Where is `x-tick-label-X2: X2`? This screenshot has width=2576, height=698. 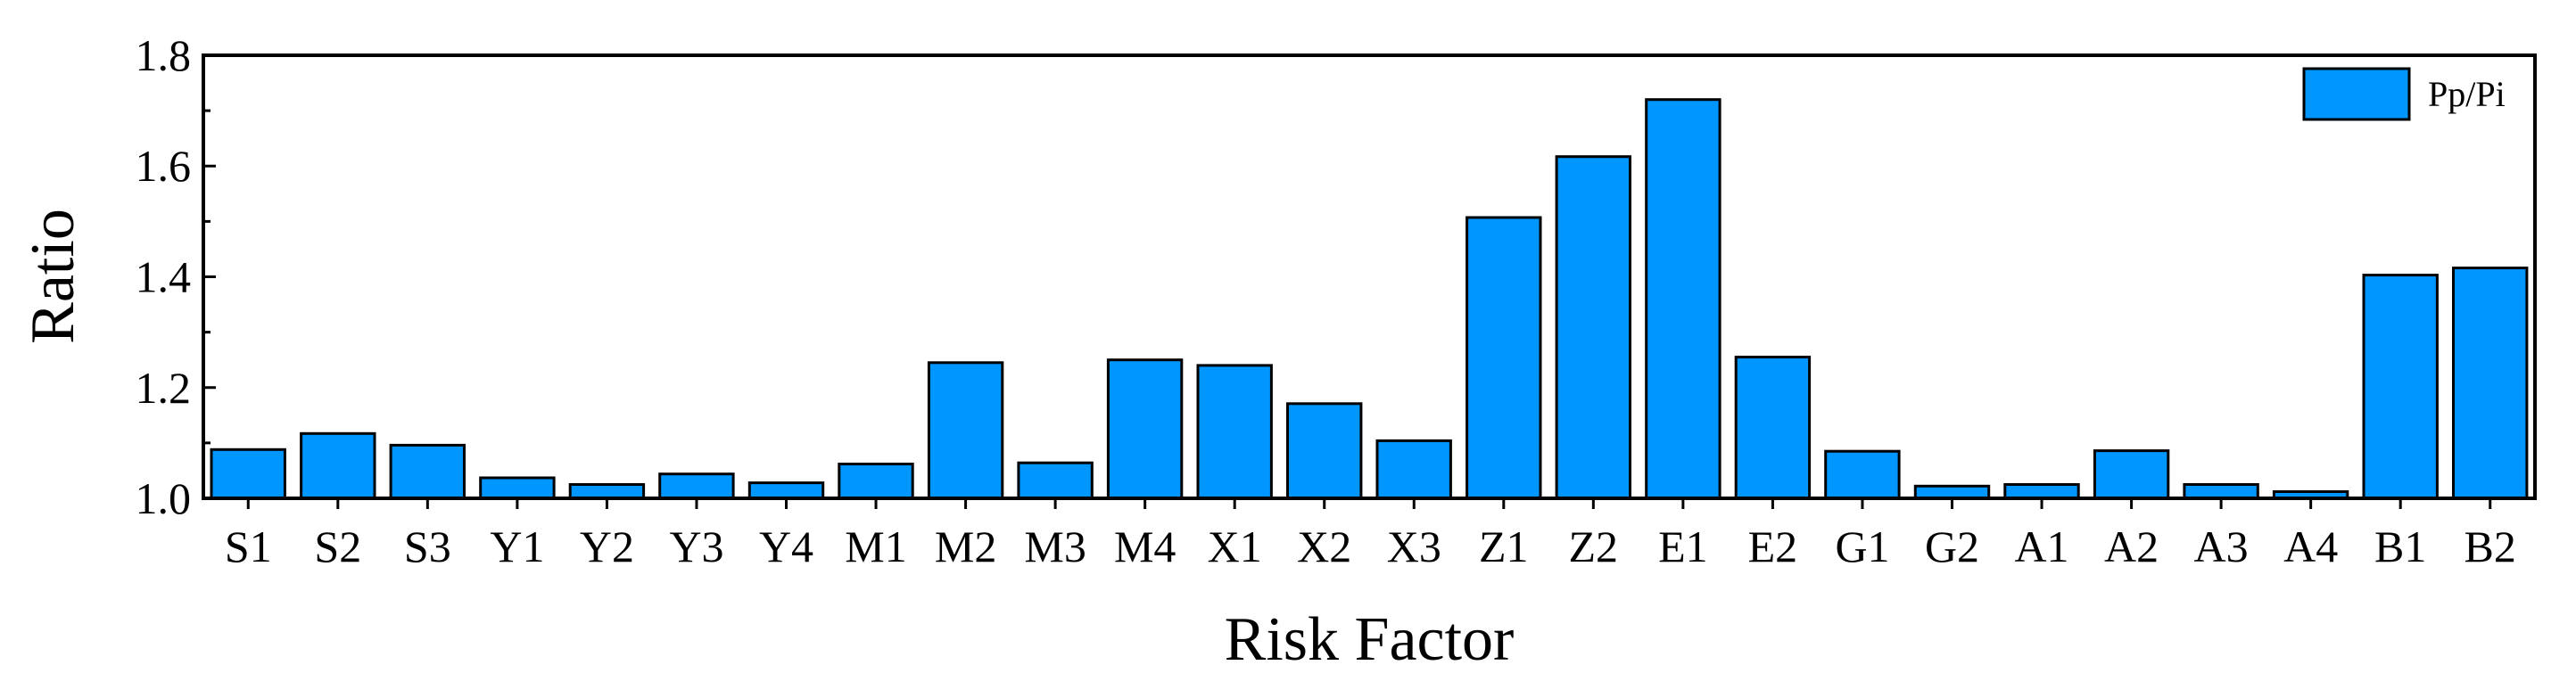 x-tick-label-X2: X2 is located at coordinates (1324, 546).